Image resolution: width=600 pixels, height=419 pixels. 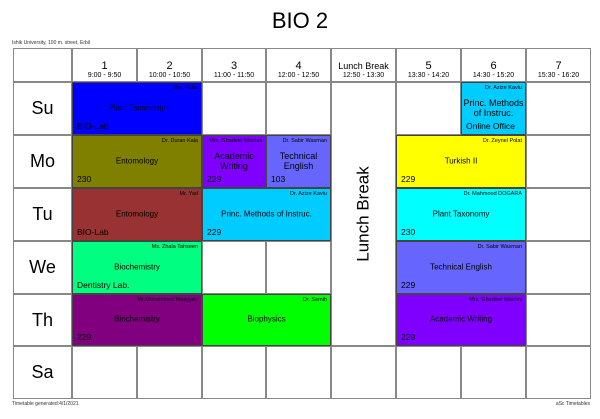 What do you see at coordinates (314, 300) in the screenshot?
I see `lesson-teacher: Dr. Semih` at bounding box center [314, 300].